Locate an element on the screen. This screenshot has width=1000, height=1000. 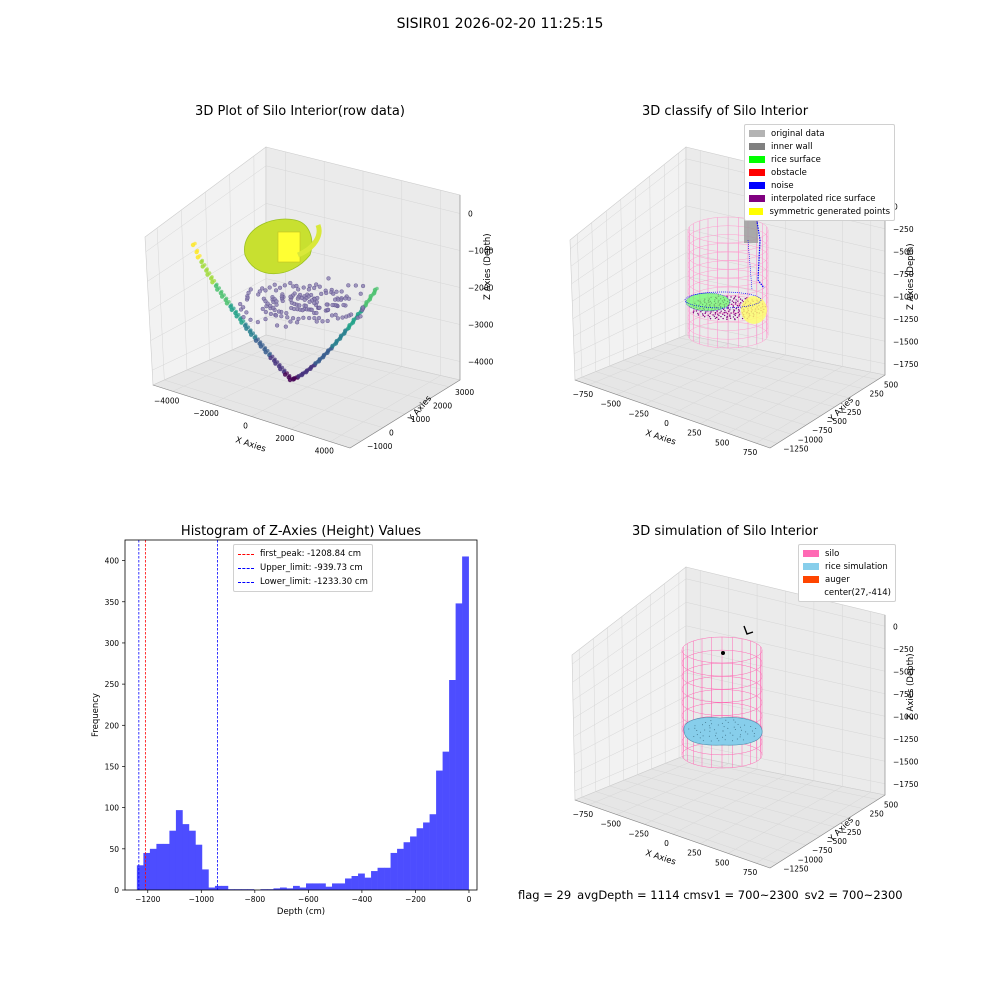
legend-label: auger is located at coordinates (837, 579).